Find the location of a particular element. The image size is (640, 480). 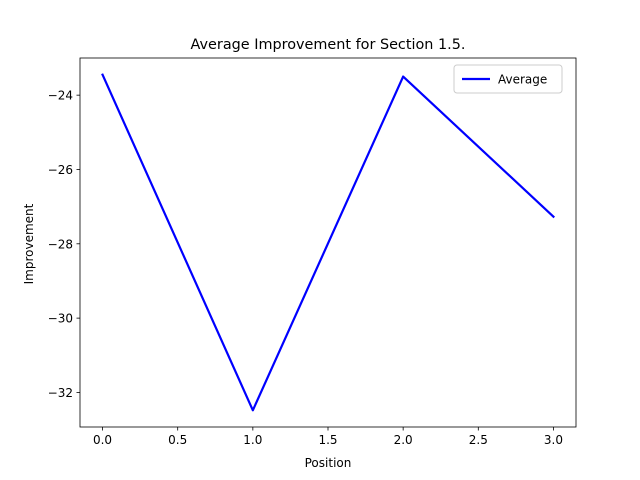

legend-box is located at coordinates (508, 79).